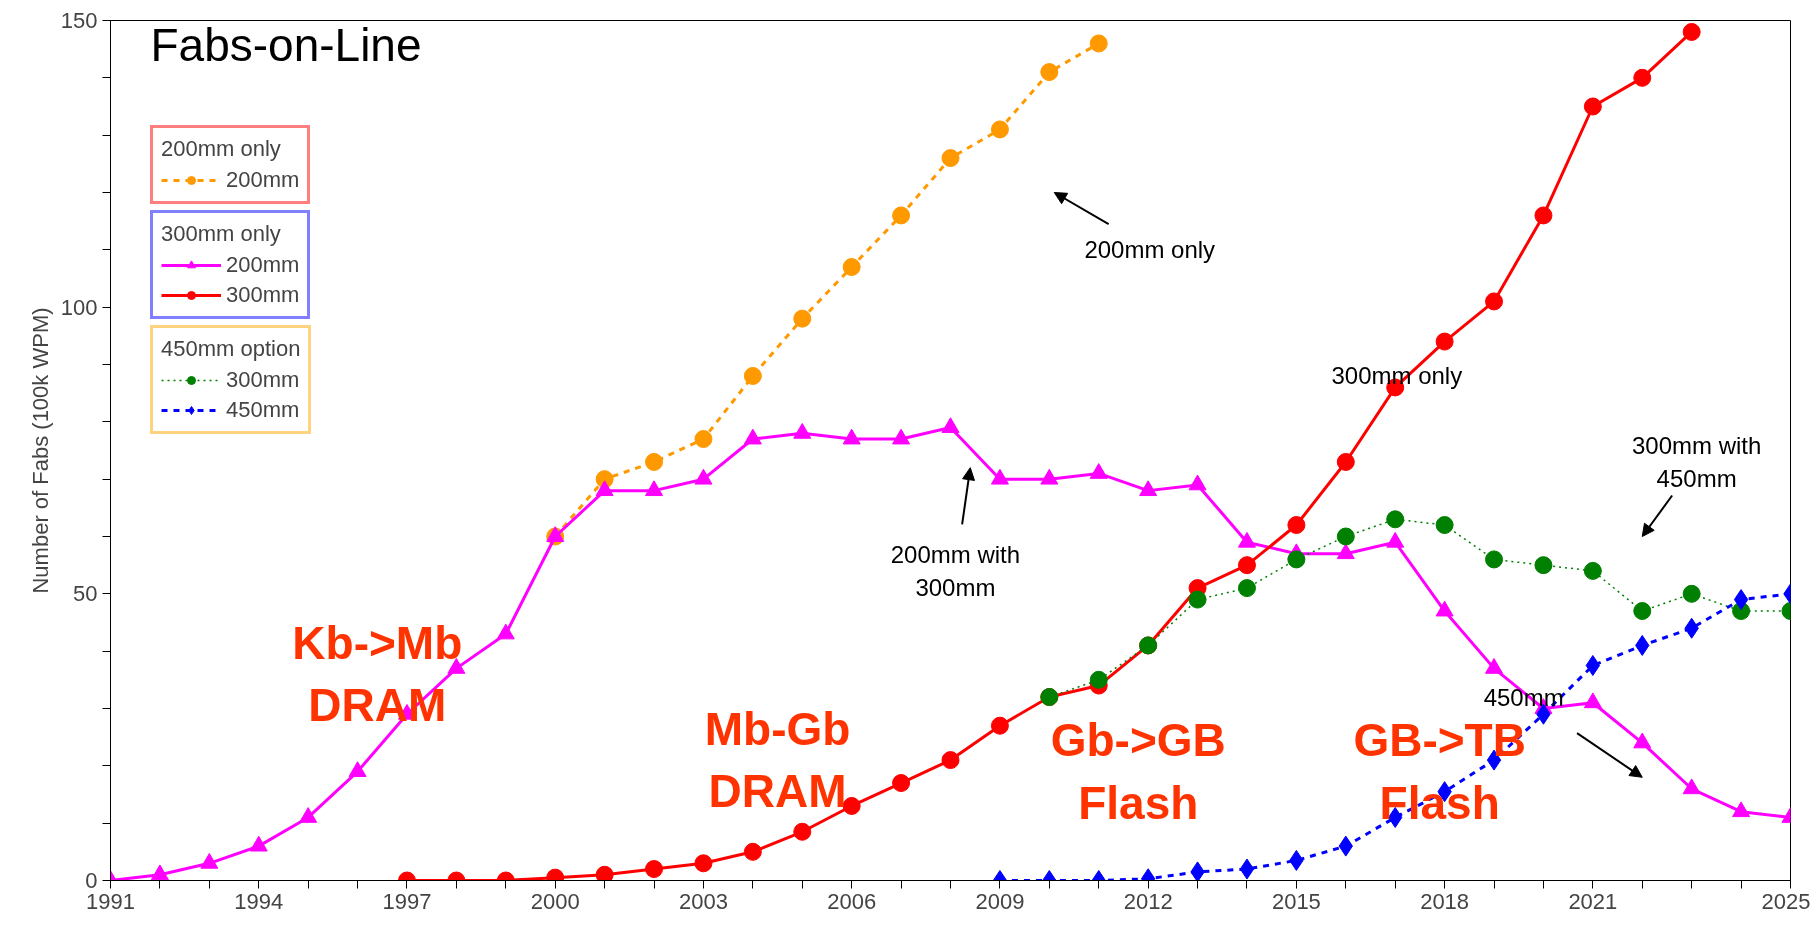 The width and height of the screenshot is (1820, 949). I want to click on annotation: 200mm with 300mm, so click(955, 571).